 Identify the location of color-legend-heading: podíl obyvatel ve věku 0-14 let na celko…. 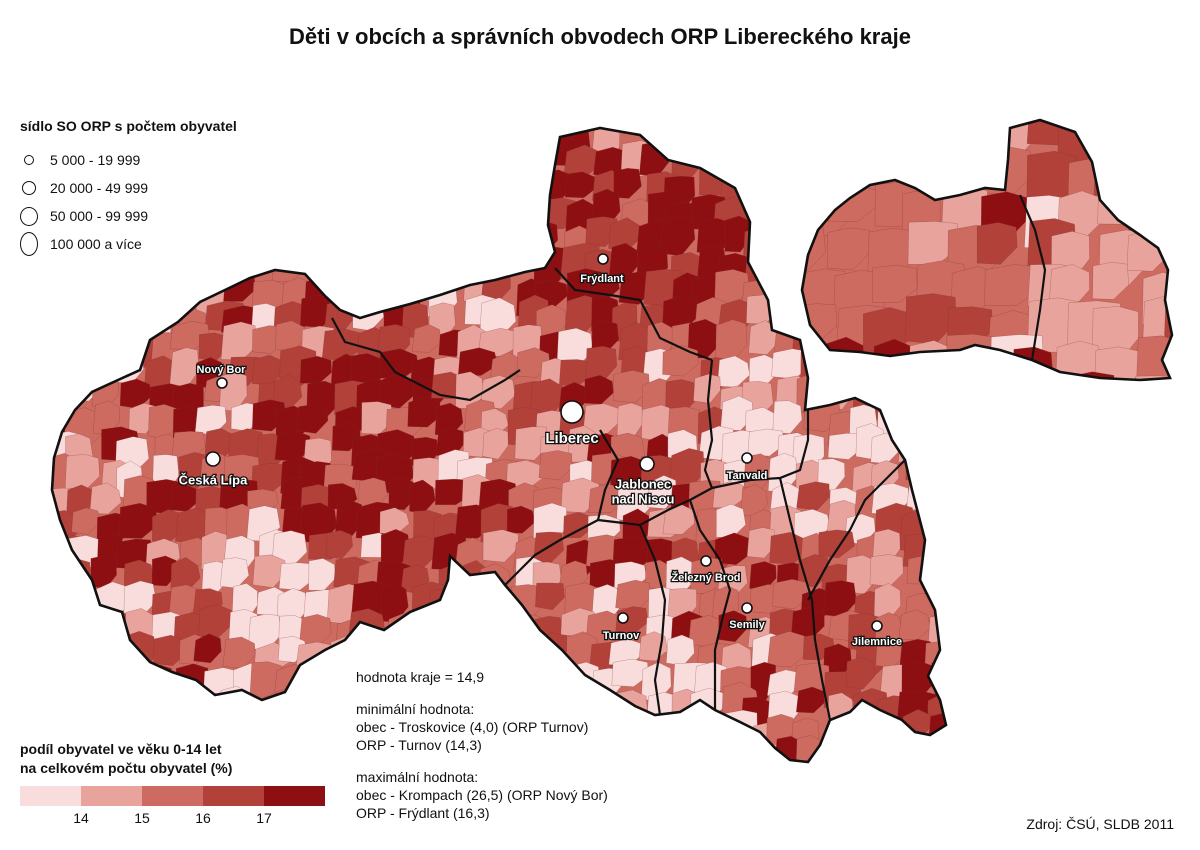
(185, 759).